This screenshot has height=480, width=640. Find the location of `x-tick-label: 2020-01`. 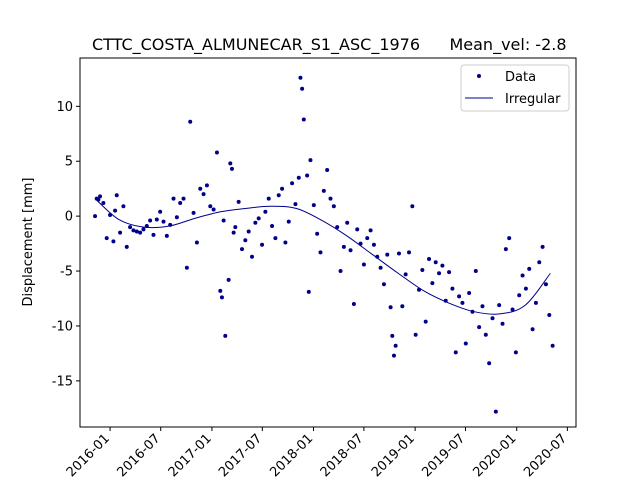

x-tick-label: 2020-01 is located at coordinates (495, 455).